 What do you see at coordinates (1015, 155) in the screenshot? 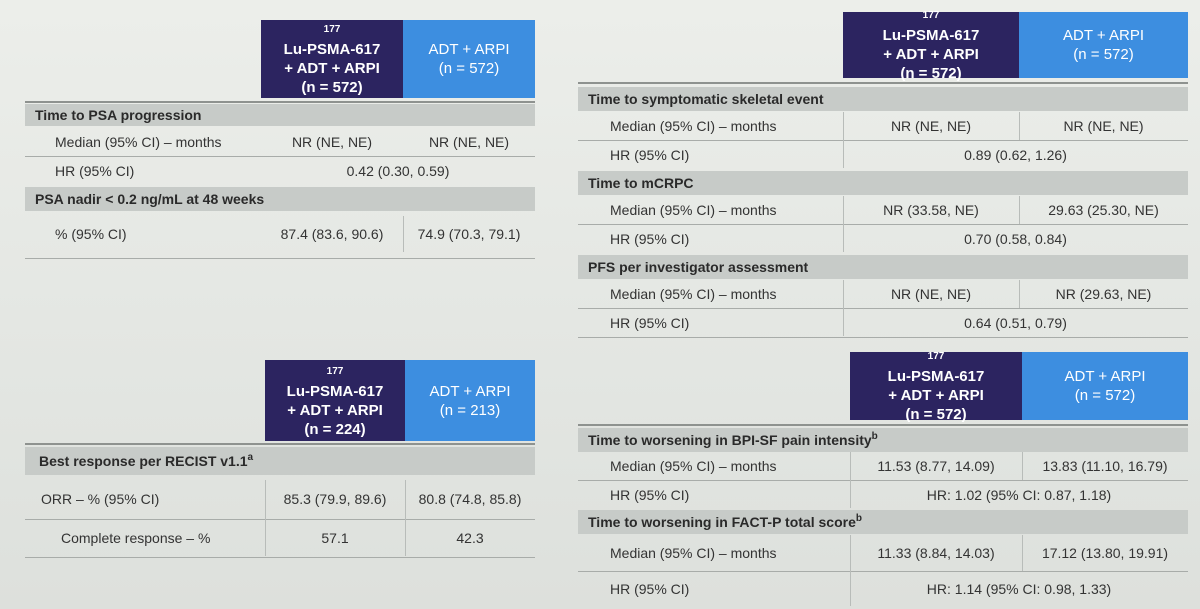
I see `cell-hr: 0.89 (0.62, 1.26)` at bounding box center [1015, 155].